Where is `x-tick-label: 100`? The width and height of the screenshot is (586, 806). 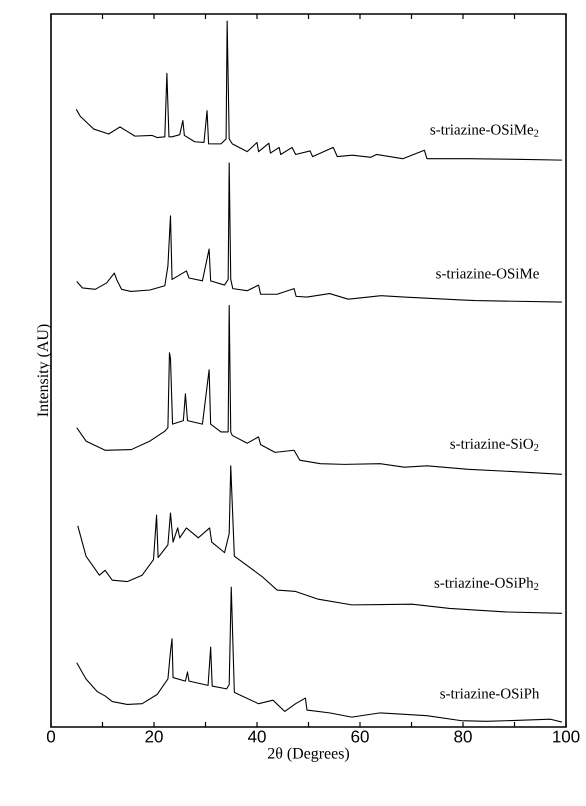
x-tick-label: 100 is located at coordinates (566, 736).